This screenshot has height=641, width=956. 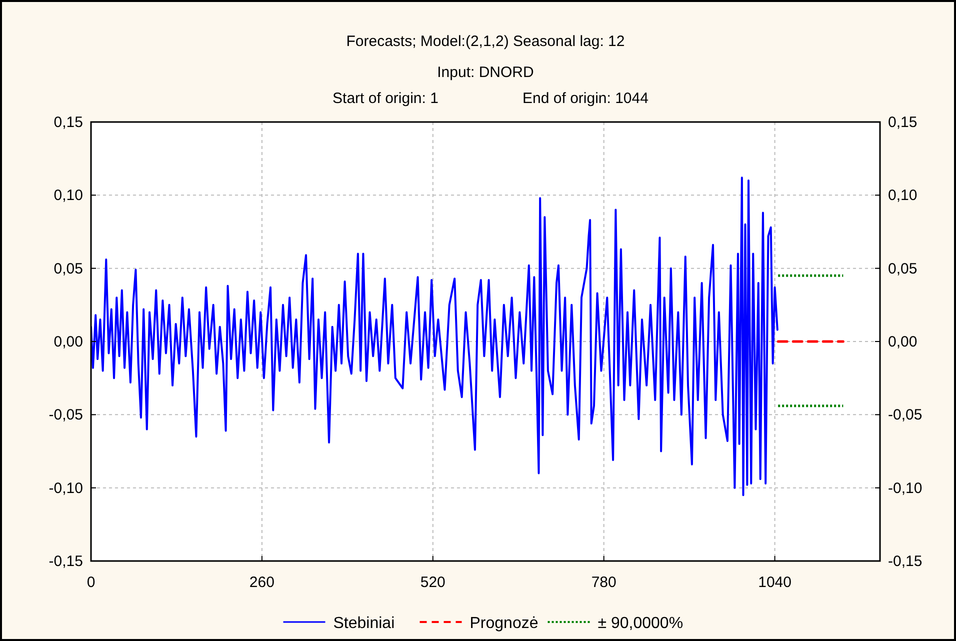 I want to click on y-tick-label: 0,10, so click(x=68, y=195).